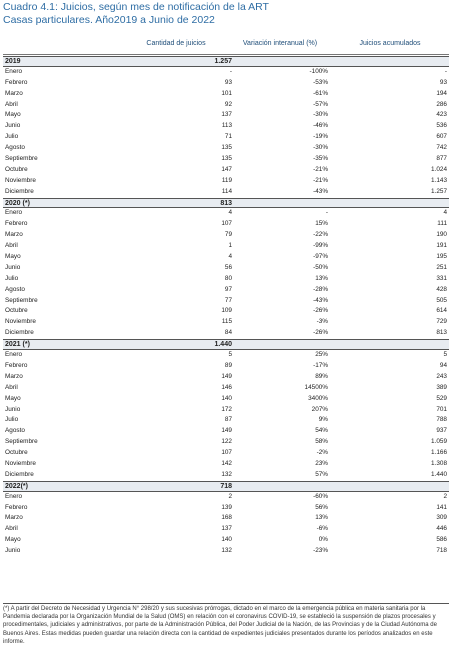  I want to click on month-row: Septiembre 135 -35% 877, so click(226, 159).